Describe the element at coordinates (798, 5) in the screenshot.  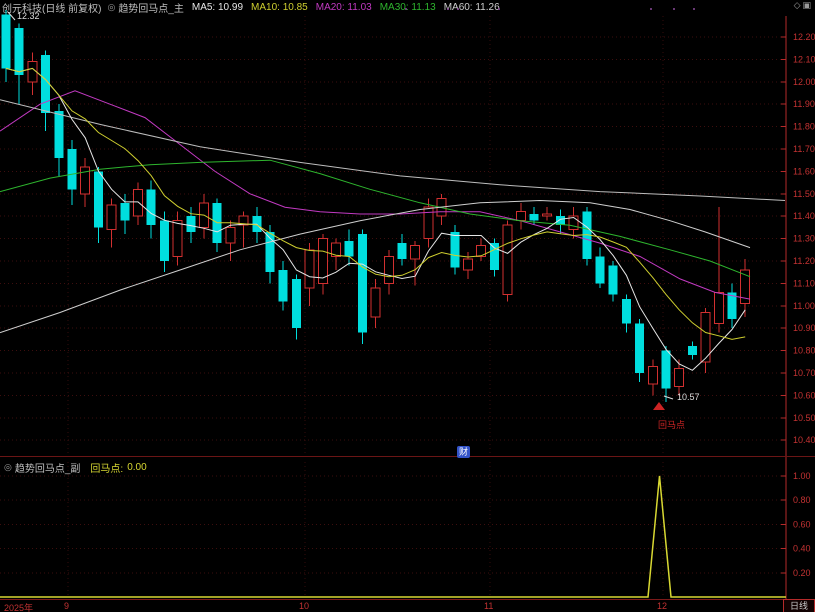
I see `diamond-icon: ◇` at that location.